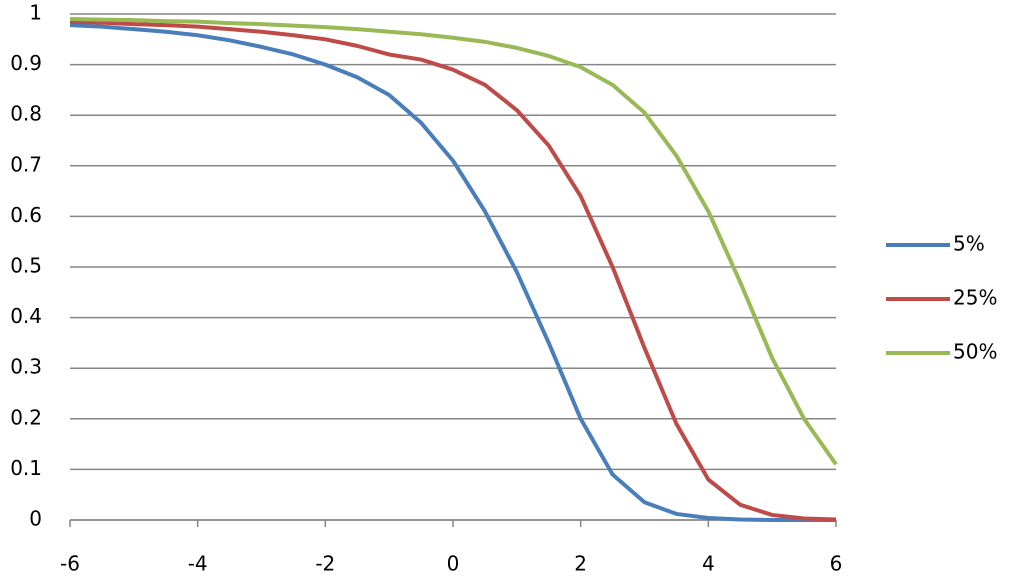  What do you see at coordinates (975, 352) in the screenshot?
I see `legend-label: 50%` at bounding box center [975, 352].